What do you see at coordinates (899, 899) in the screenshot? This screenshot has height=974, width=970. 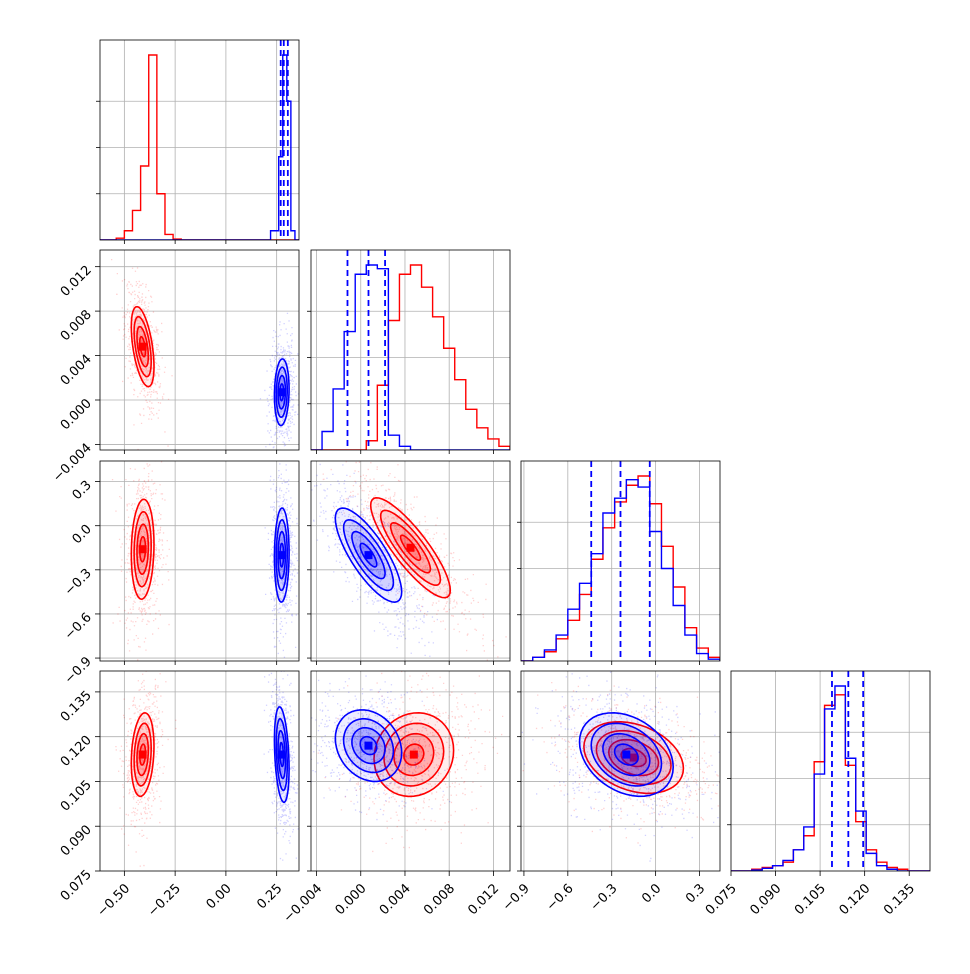 I see `x-tick-label: 0.135` at bounding box center [899, 899].